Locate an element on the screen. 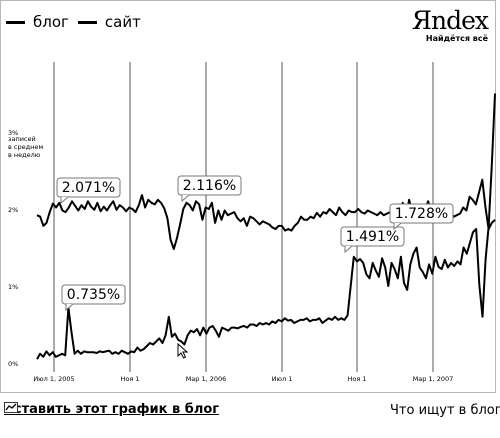 Image resolution: width=500 pixels, height=438 pixels. embed-chart-label: Вставить этот график в блог is located at coordinates (112, 409).